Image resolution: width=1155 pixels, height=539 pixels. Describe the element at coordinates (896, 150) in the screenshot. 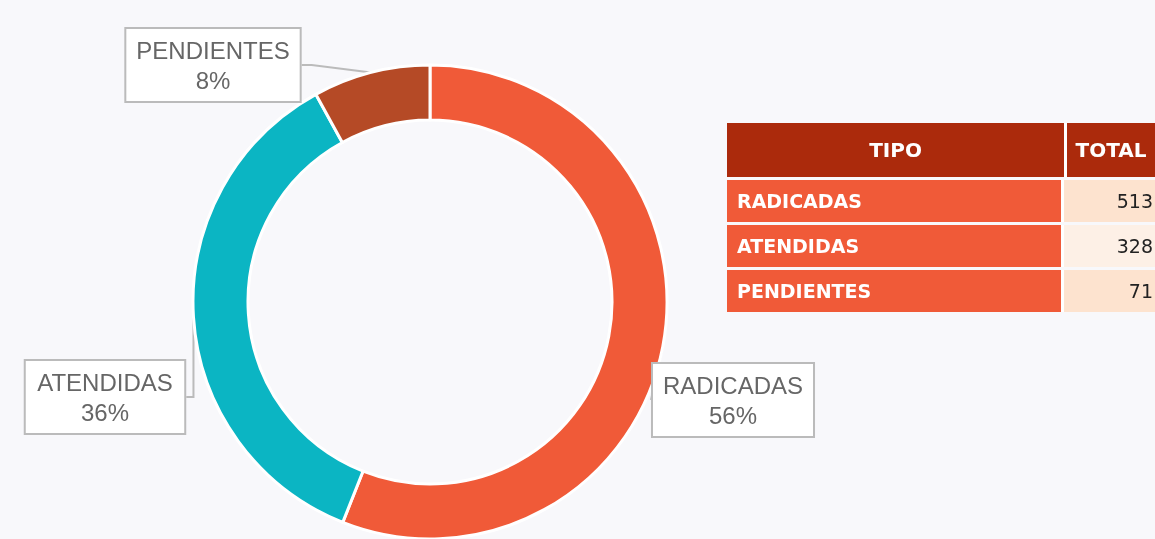

I see `text: TIPO` at that location.